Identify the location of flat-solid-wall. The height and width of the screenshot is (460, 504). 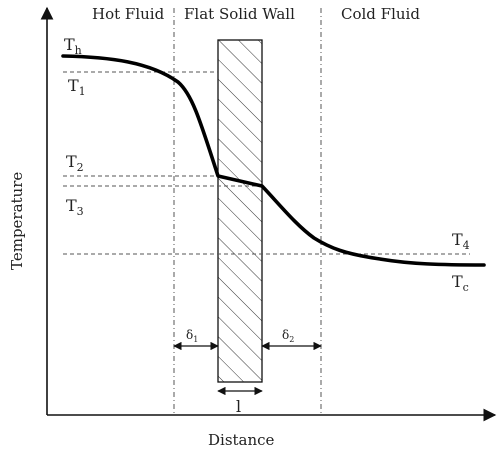
(240, 211).